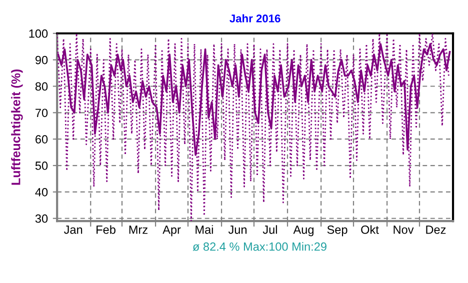 This screenshot has width=468, height=283. What do you see at coordinates (138, 230) in the screenshot?
I see `x-tick-label: Mrz` at bounding box center [138, 230].